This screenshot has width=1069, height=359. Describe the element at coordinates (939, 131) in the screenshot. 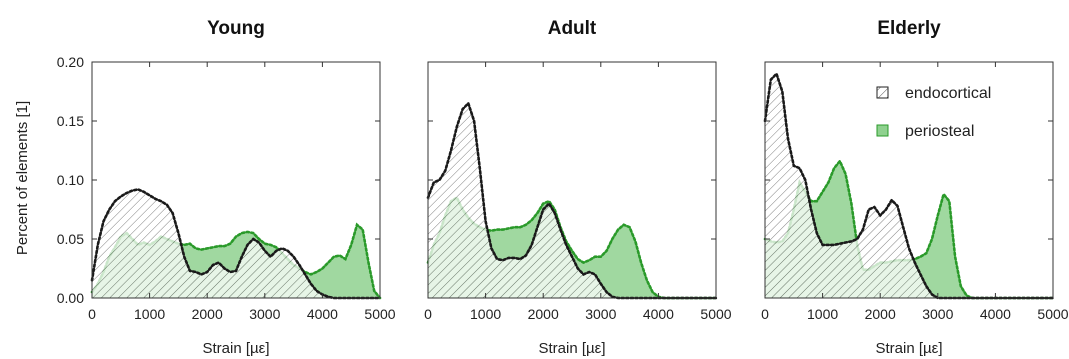

I see `legend-label-periosteal: periosteal` at that location.